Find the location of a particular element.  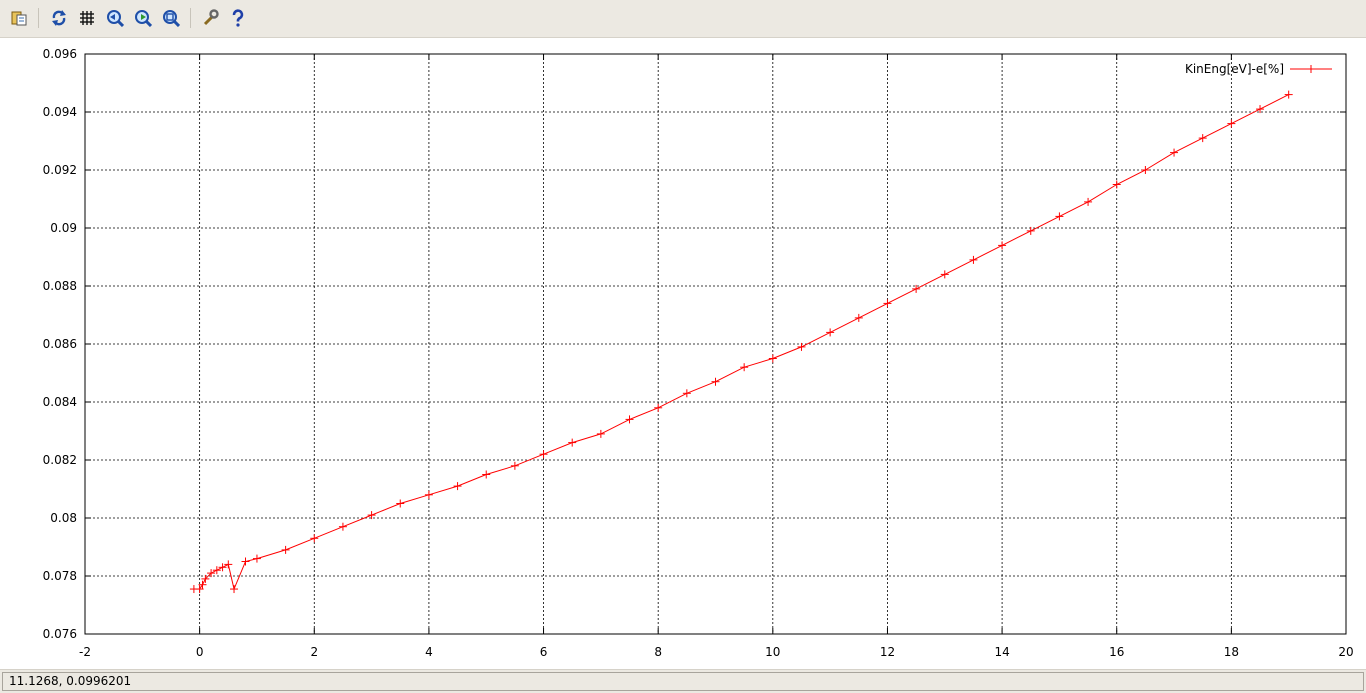

x-tick-label: 12 is located at coordinates (887, 652).